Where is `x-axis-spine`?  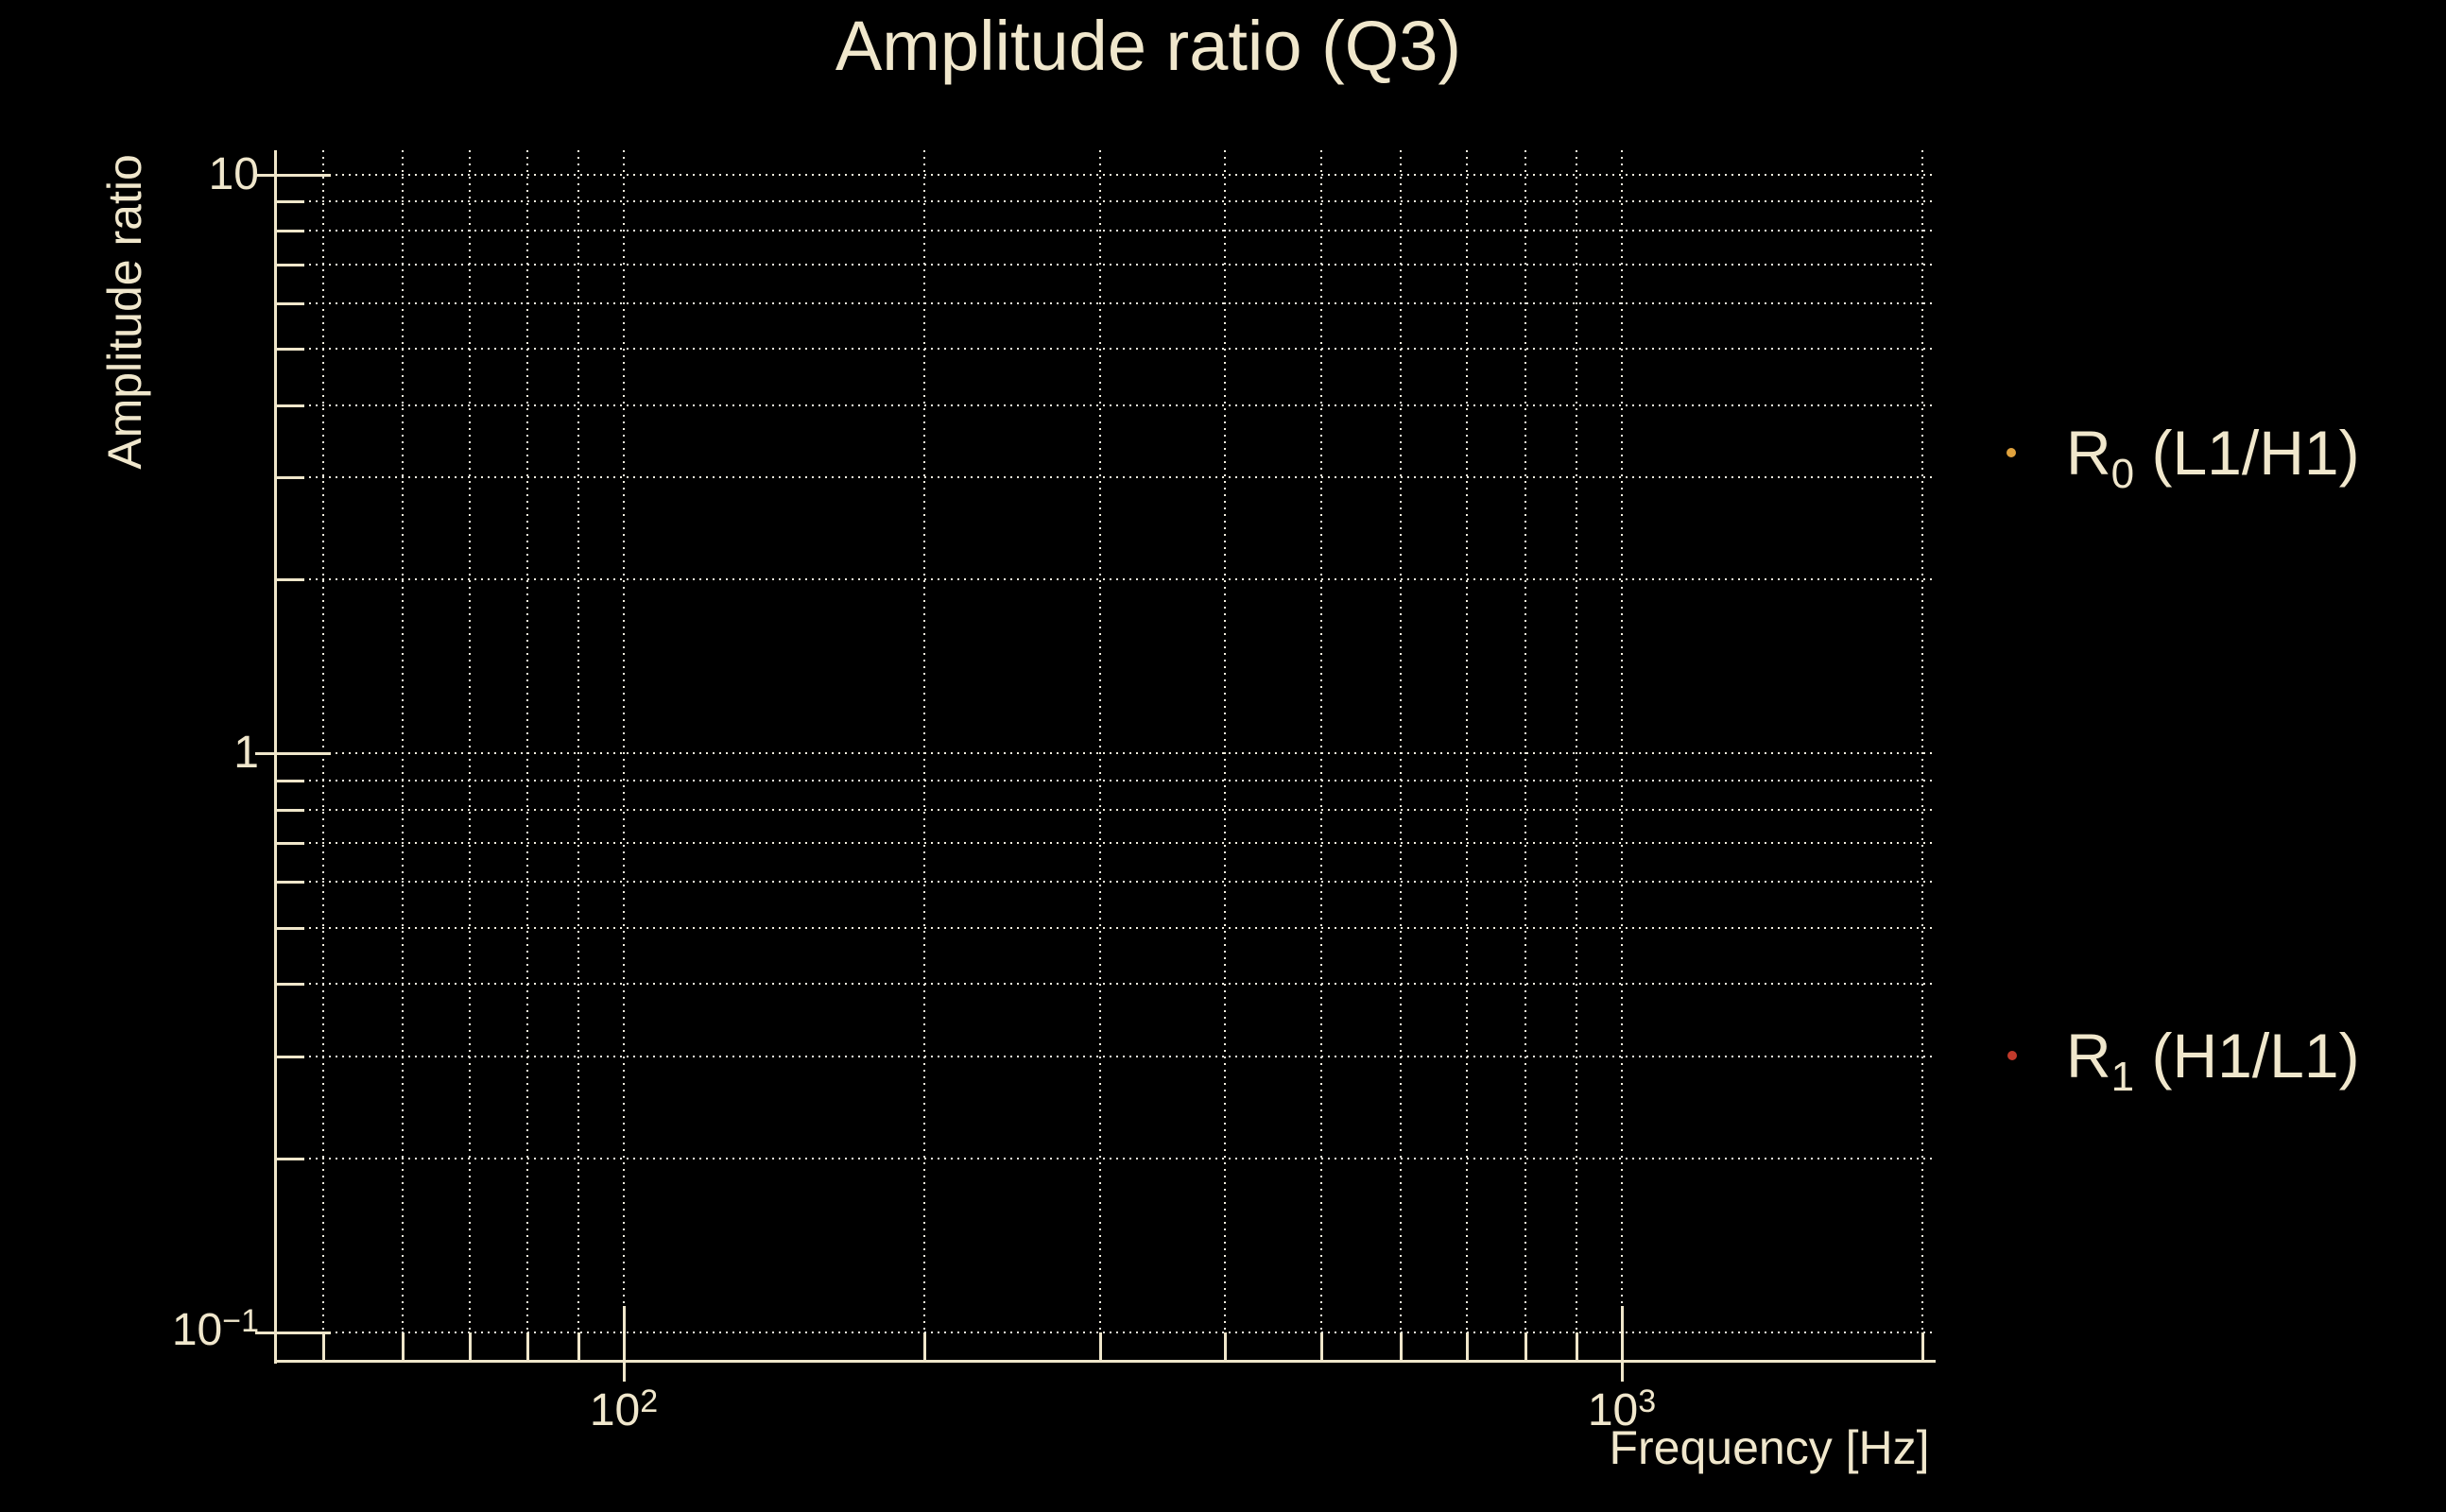
x-axis-spine is located at coordinates (1105, 1361).